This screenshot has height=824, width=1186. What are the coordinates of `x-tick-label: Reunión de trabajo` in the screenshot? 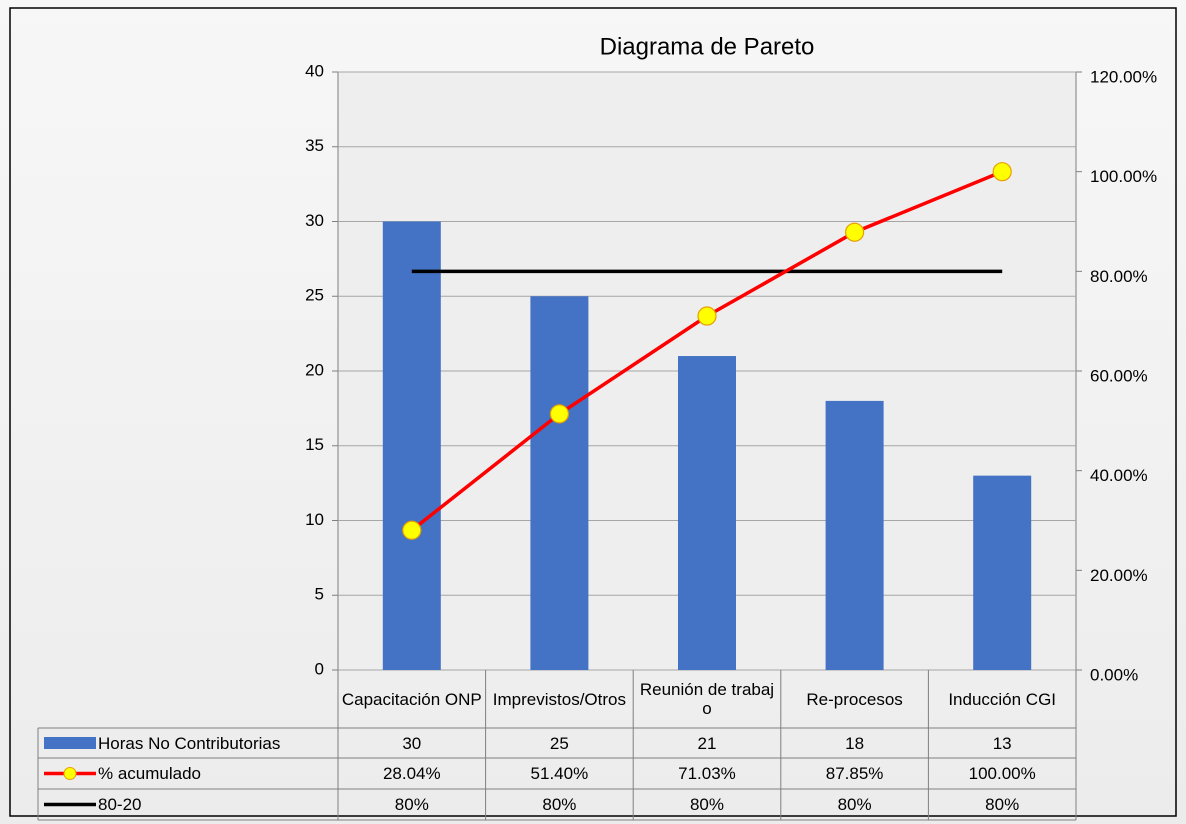 It's located at (707, 699).